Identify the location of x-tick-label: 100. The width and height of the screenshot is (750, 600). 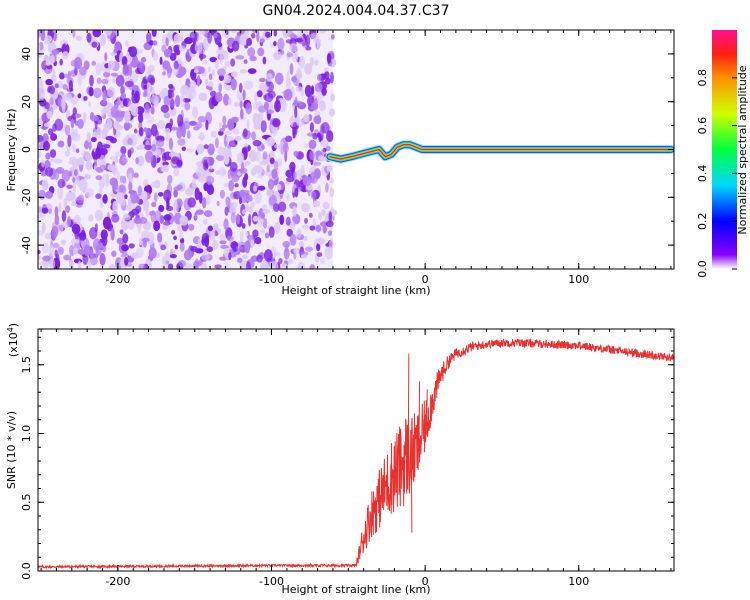
(578, 279).